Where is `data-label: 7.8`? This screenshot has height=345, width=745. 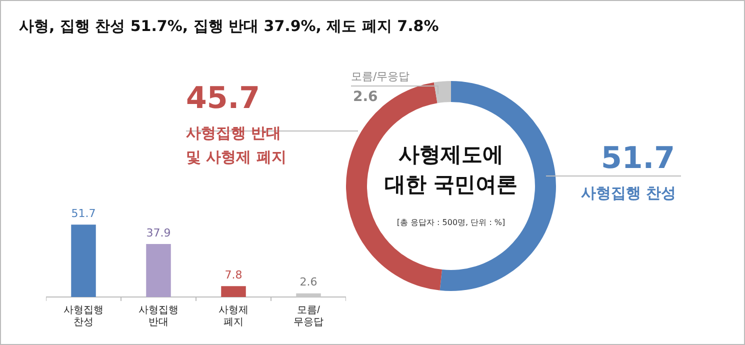
data-label: 7.8 is located at coordinates (233, 275).